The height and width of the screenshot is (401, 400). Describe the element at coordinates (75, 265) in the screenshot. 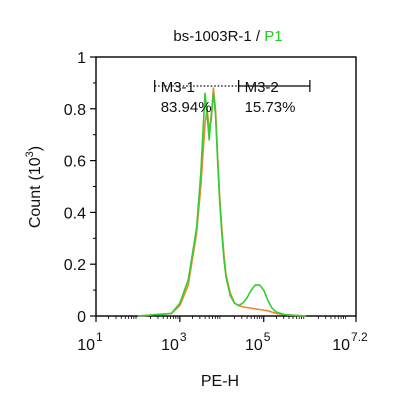

I see `y-tick-label: 0.2` at that location.